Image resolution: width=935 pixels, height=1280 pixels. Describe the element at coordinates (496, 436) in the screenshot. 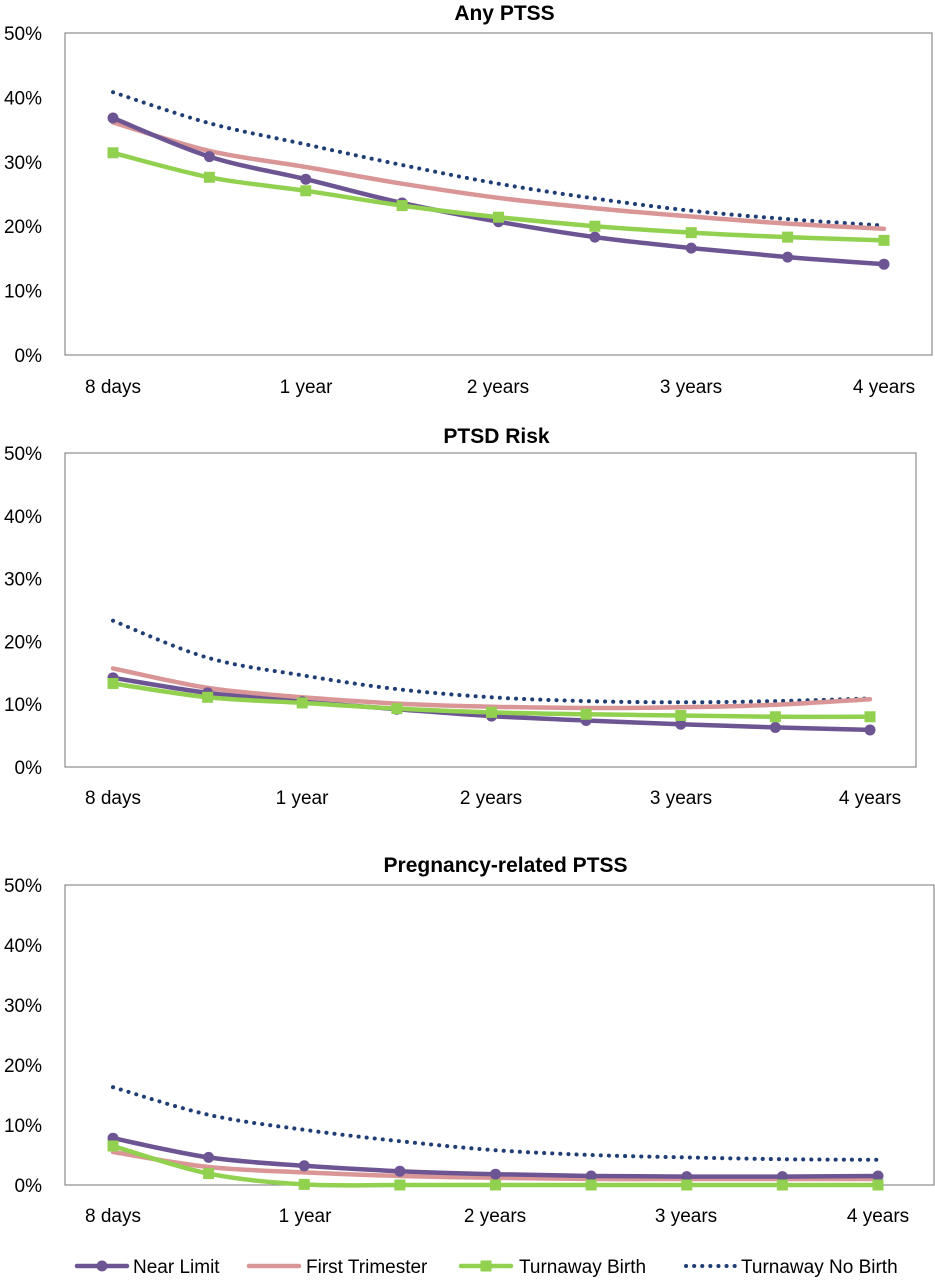

I see `chart-title: PTSD Risk` at that location.